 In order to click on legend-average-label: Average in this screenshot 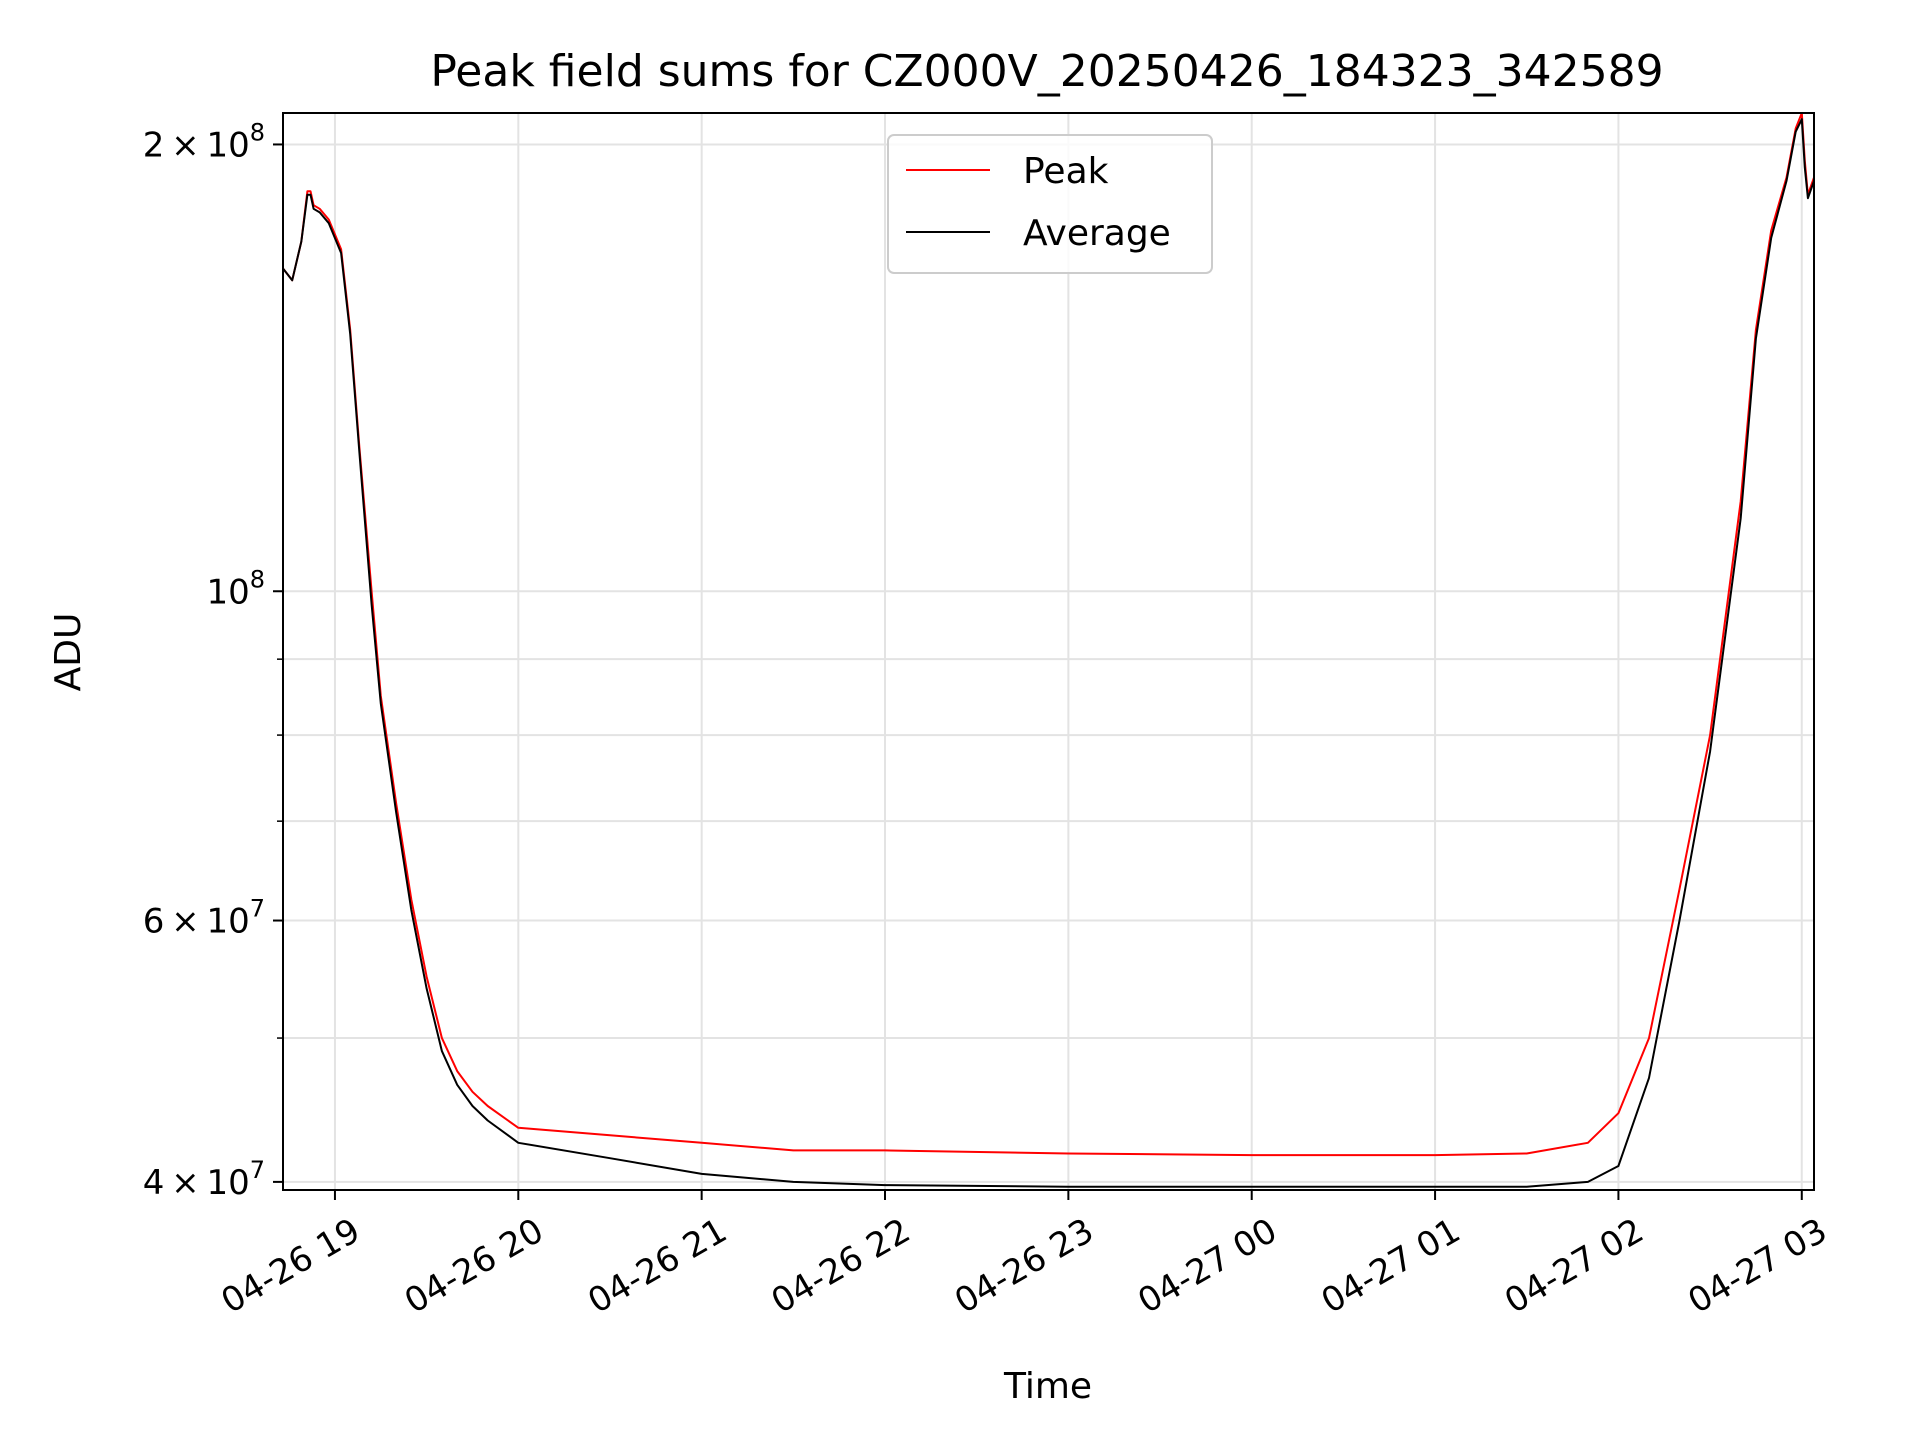, I will do `click(1097, 233)`.